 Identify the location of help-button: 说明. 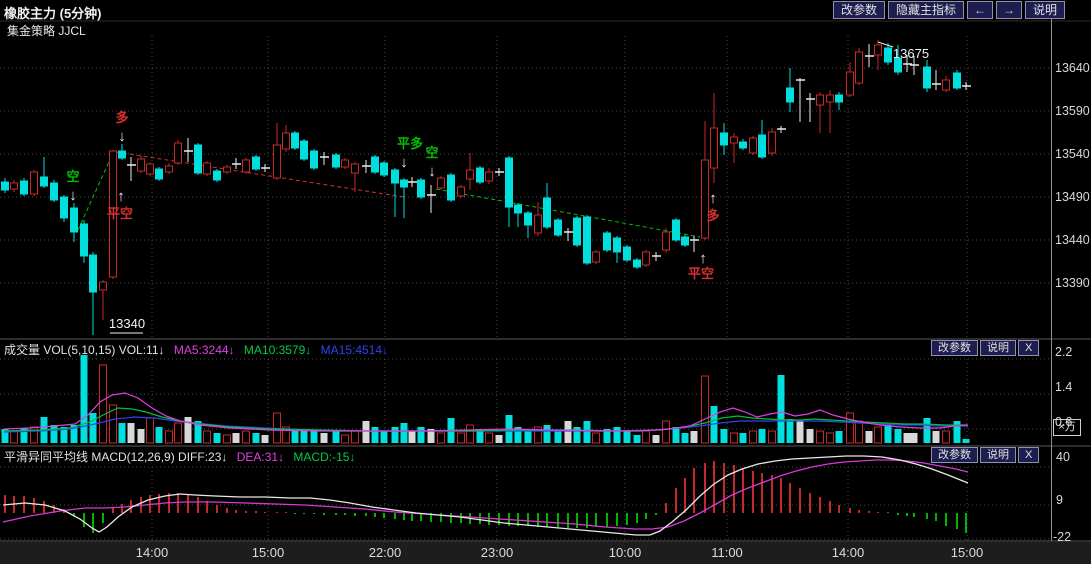
(1045, 10).